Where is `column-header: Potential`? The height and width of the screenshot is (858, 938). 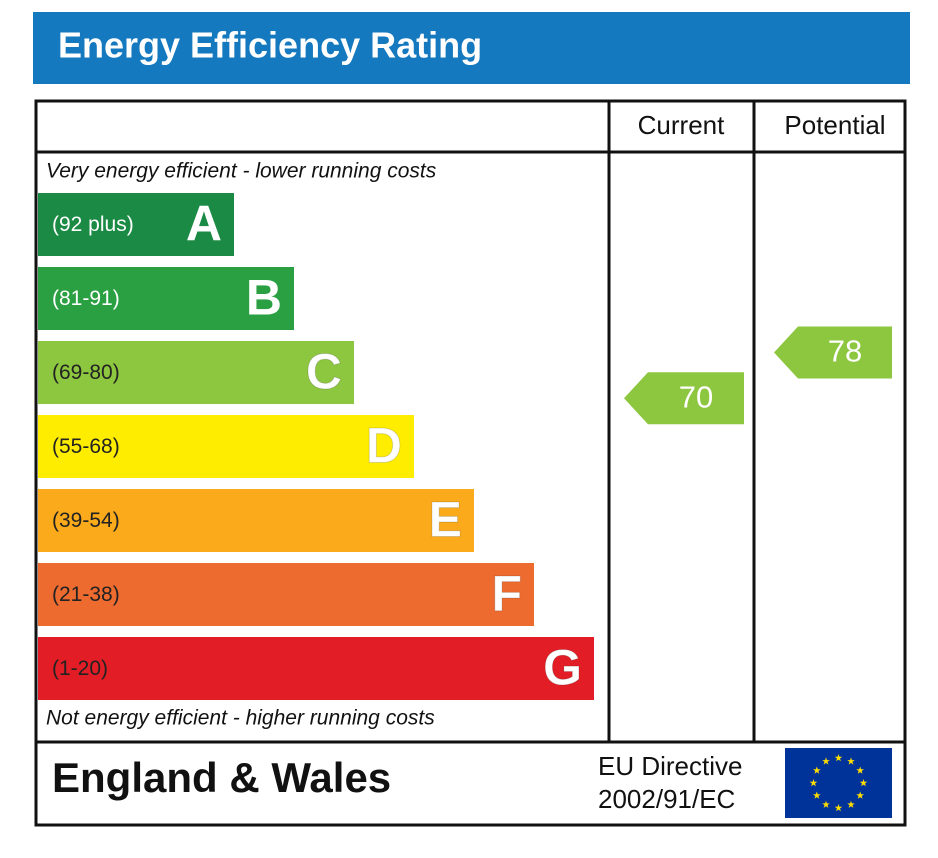
column-header: Potential is located at coordinates (834, 125).